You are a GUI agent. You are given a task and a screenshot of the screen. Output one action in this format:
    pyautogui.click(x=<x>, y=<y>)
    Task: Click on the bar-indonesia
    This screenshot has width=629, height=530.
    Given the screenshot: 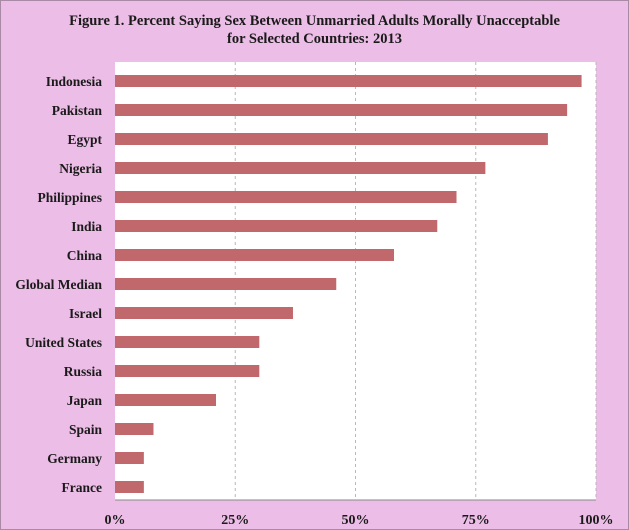 What is the action you would take?
    pyautogui.click(x=348, y=81)
    